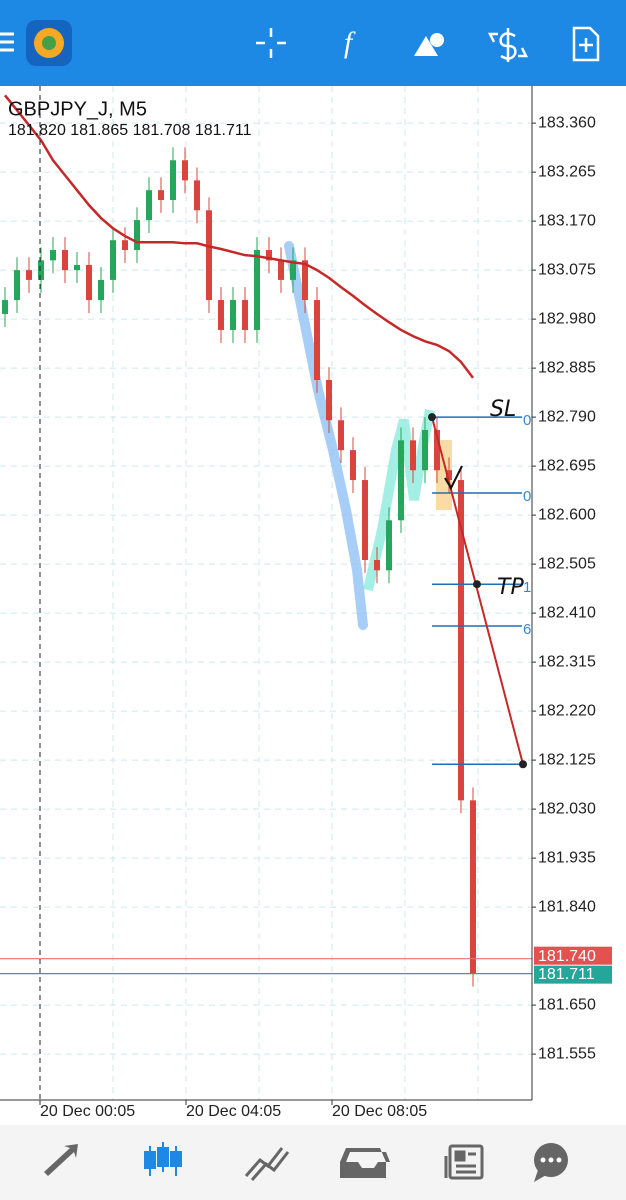  What do you see at coordinates (7, 42) in the screenshot?
I see `menu-button` at bounding box center [7, 42].